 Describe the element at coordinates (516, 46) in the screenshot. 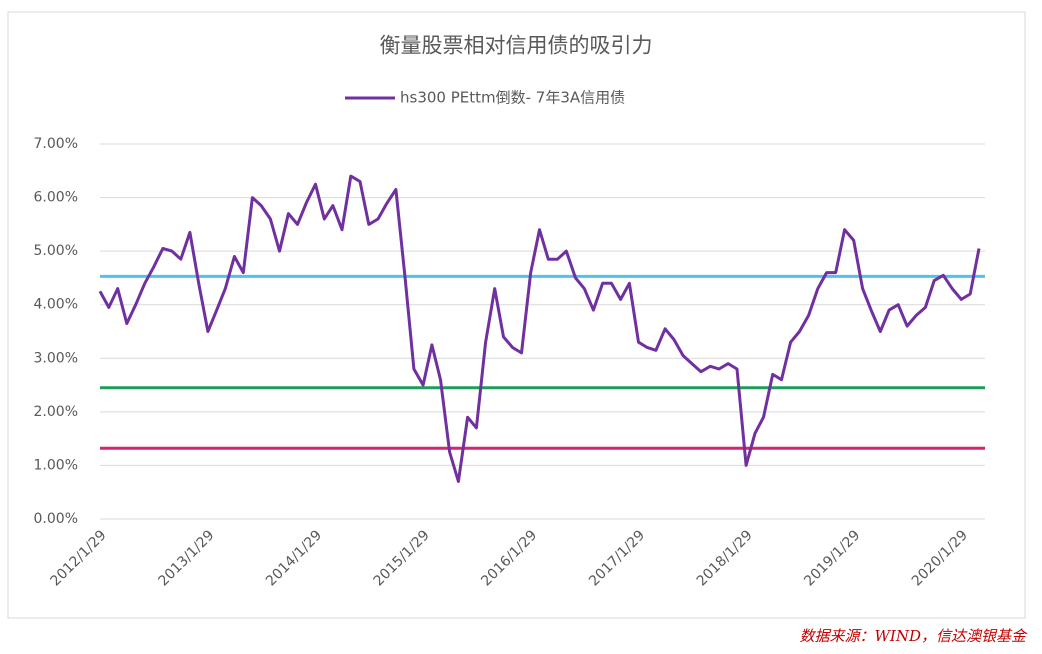

I see `chart-title: 衡量股票相对信用债的吸引力` at that location.